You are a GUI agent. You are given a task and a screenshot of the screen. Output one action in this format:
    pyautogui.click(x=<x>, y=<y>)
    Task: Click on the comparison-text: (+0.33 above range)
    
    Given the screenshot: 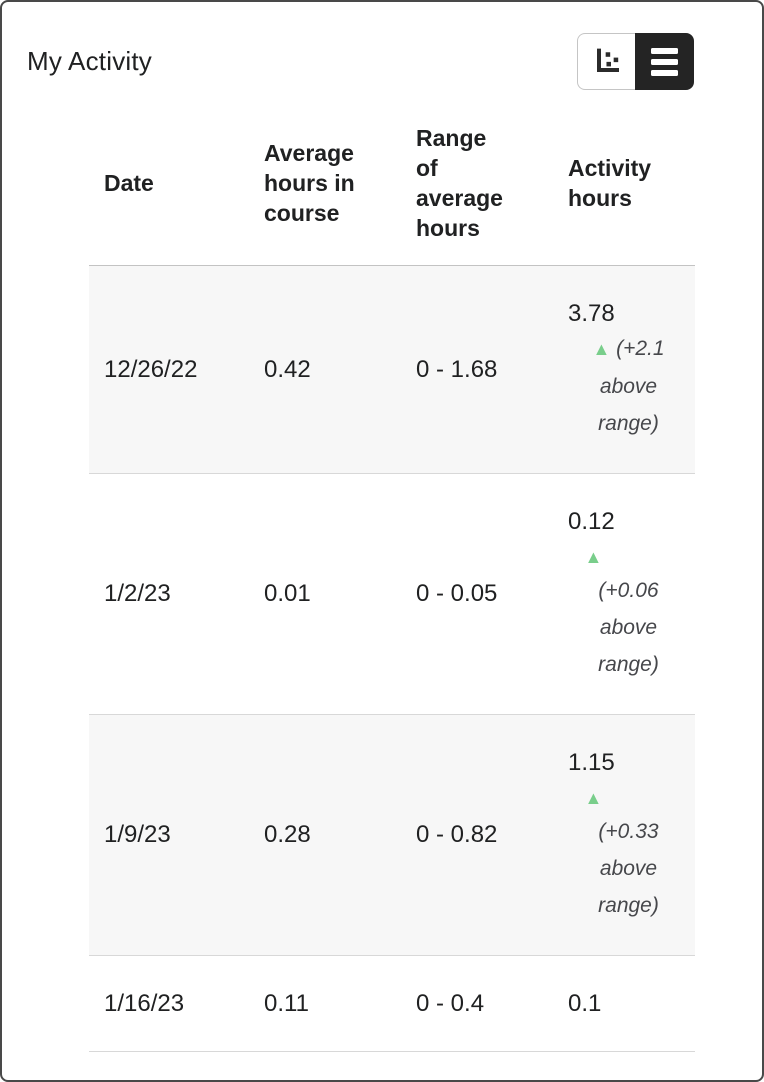 What is the action you would take?
    pyautogui.click(x=628, y=868)
    